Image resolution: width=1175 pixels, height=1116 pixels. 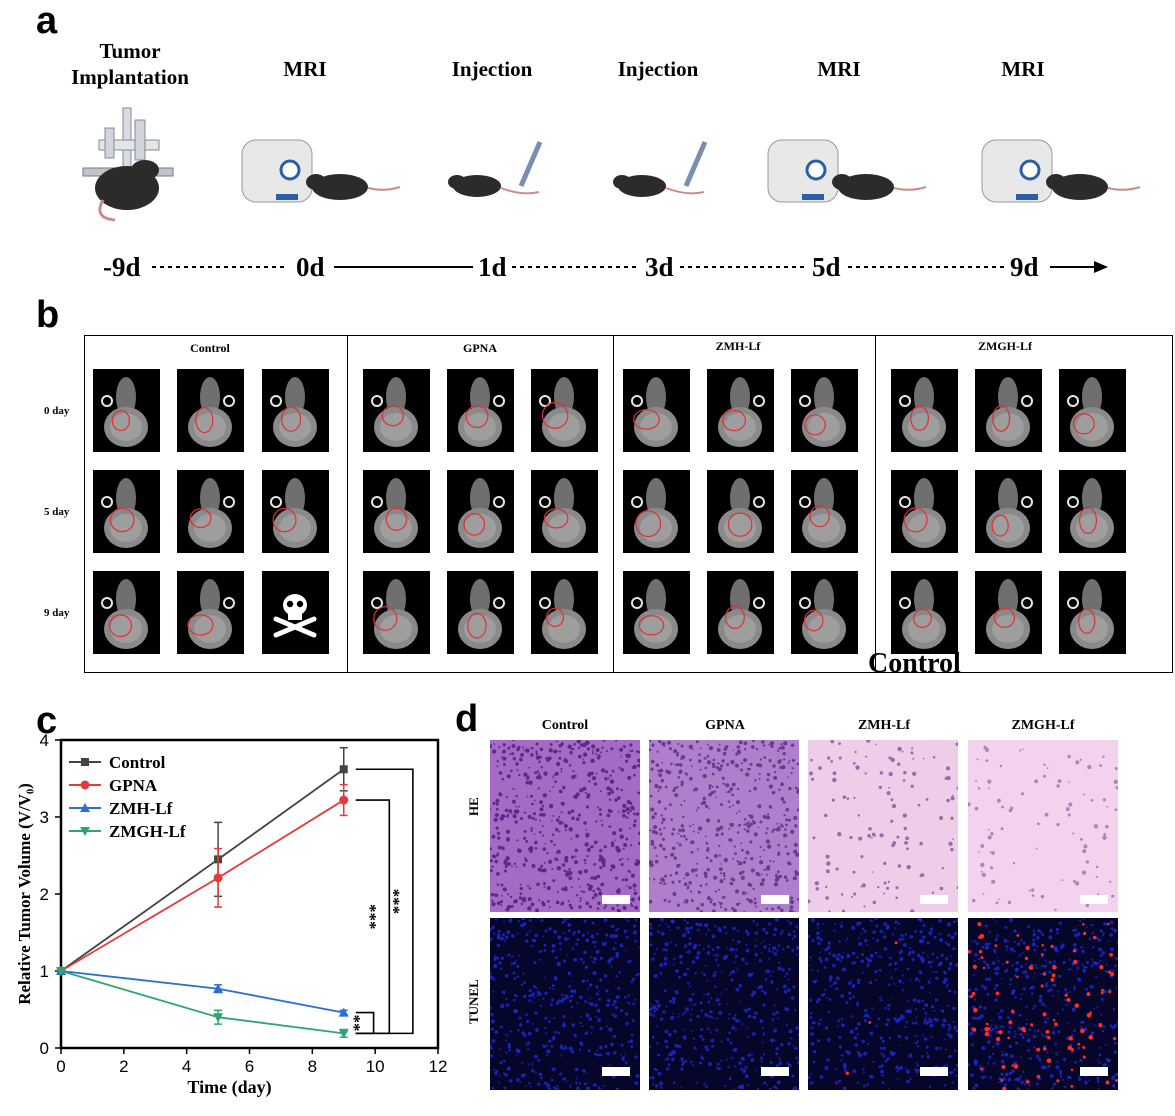 I want to click on step-label-mri-5d: MRI, so click(x=839, y=69).